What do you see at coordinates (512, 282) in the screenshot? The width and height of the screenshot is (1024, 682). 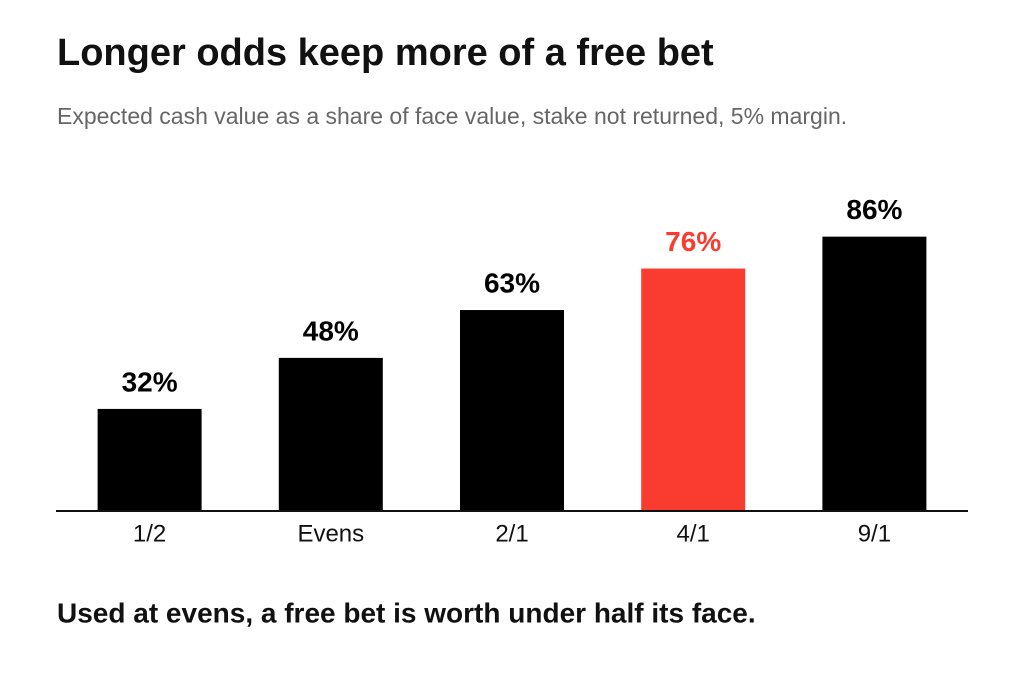 I see `value-label: 63%` at bounding box center [512, 282].